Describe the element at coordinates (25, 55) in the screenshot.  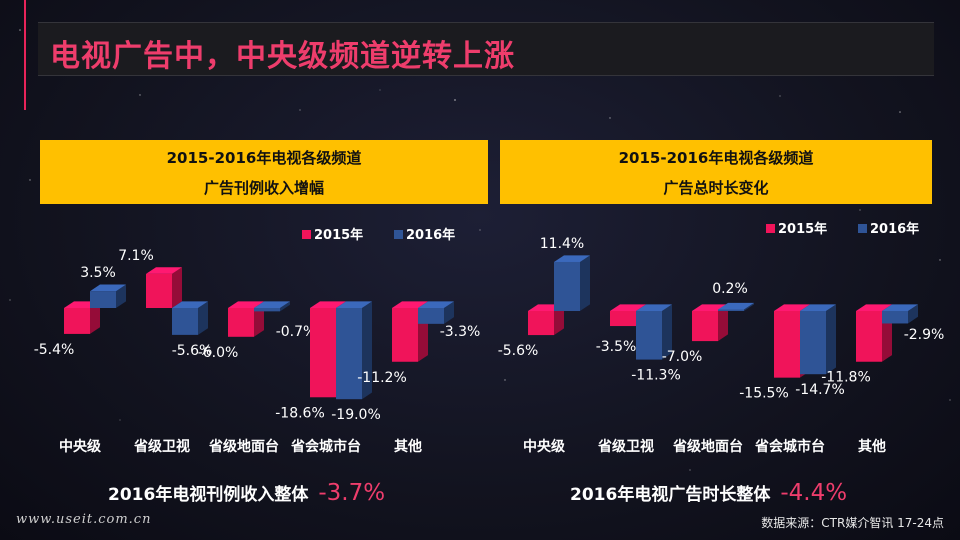
I see `title-accent-line` at that location.